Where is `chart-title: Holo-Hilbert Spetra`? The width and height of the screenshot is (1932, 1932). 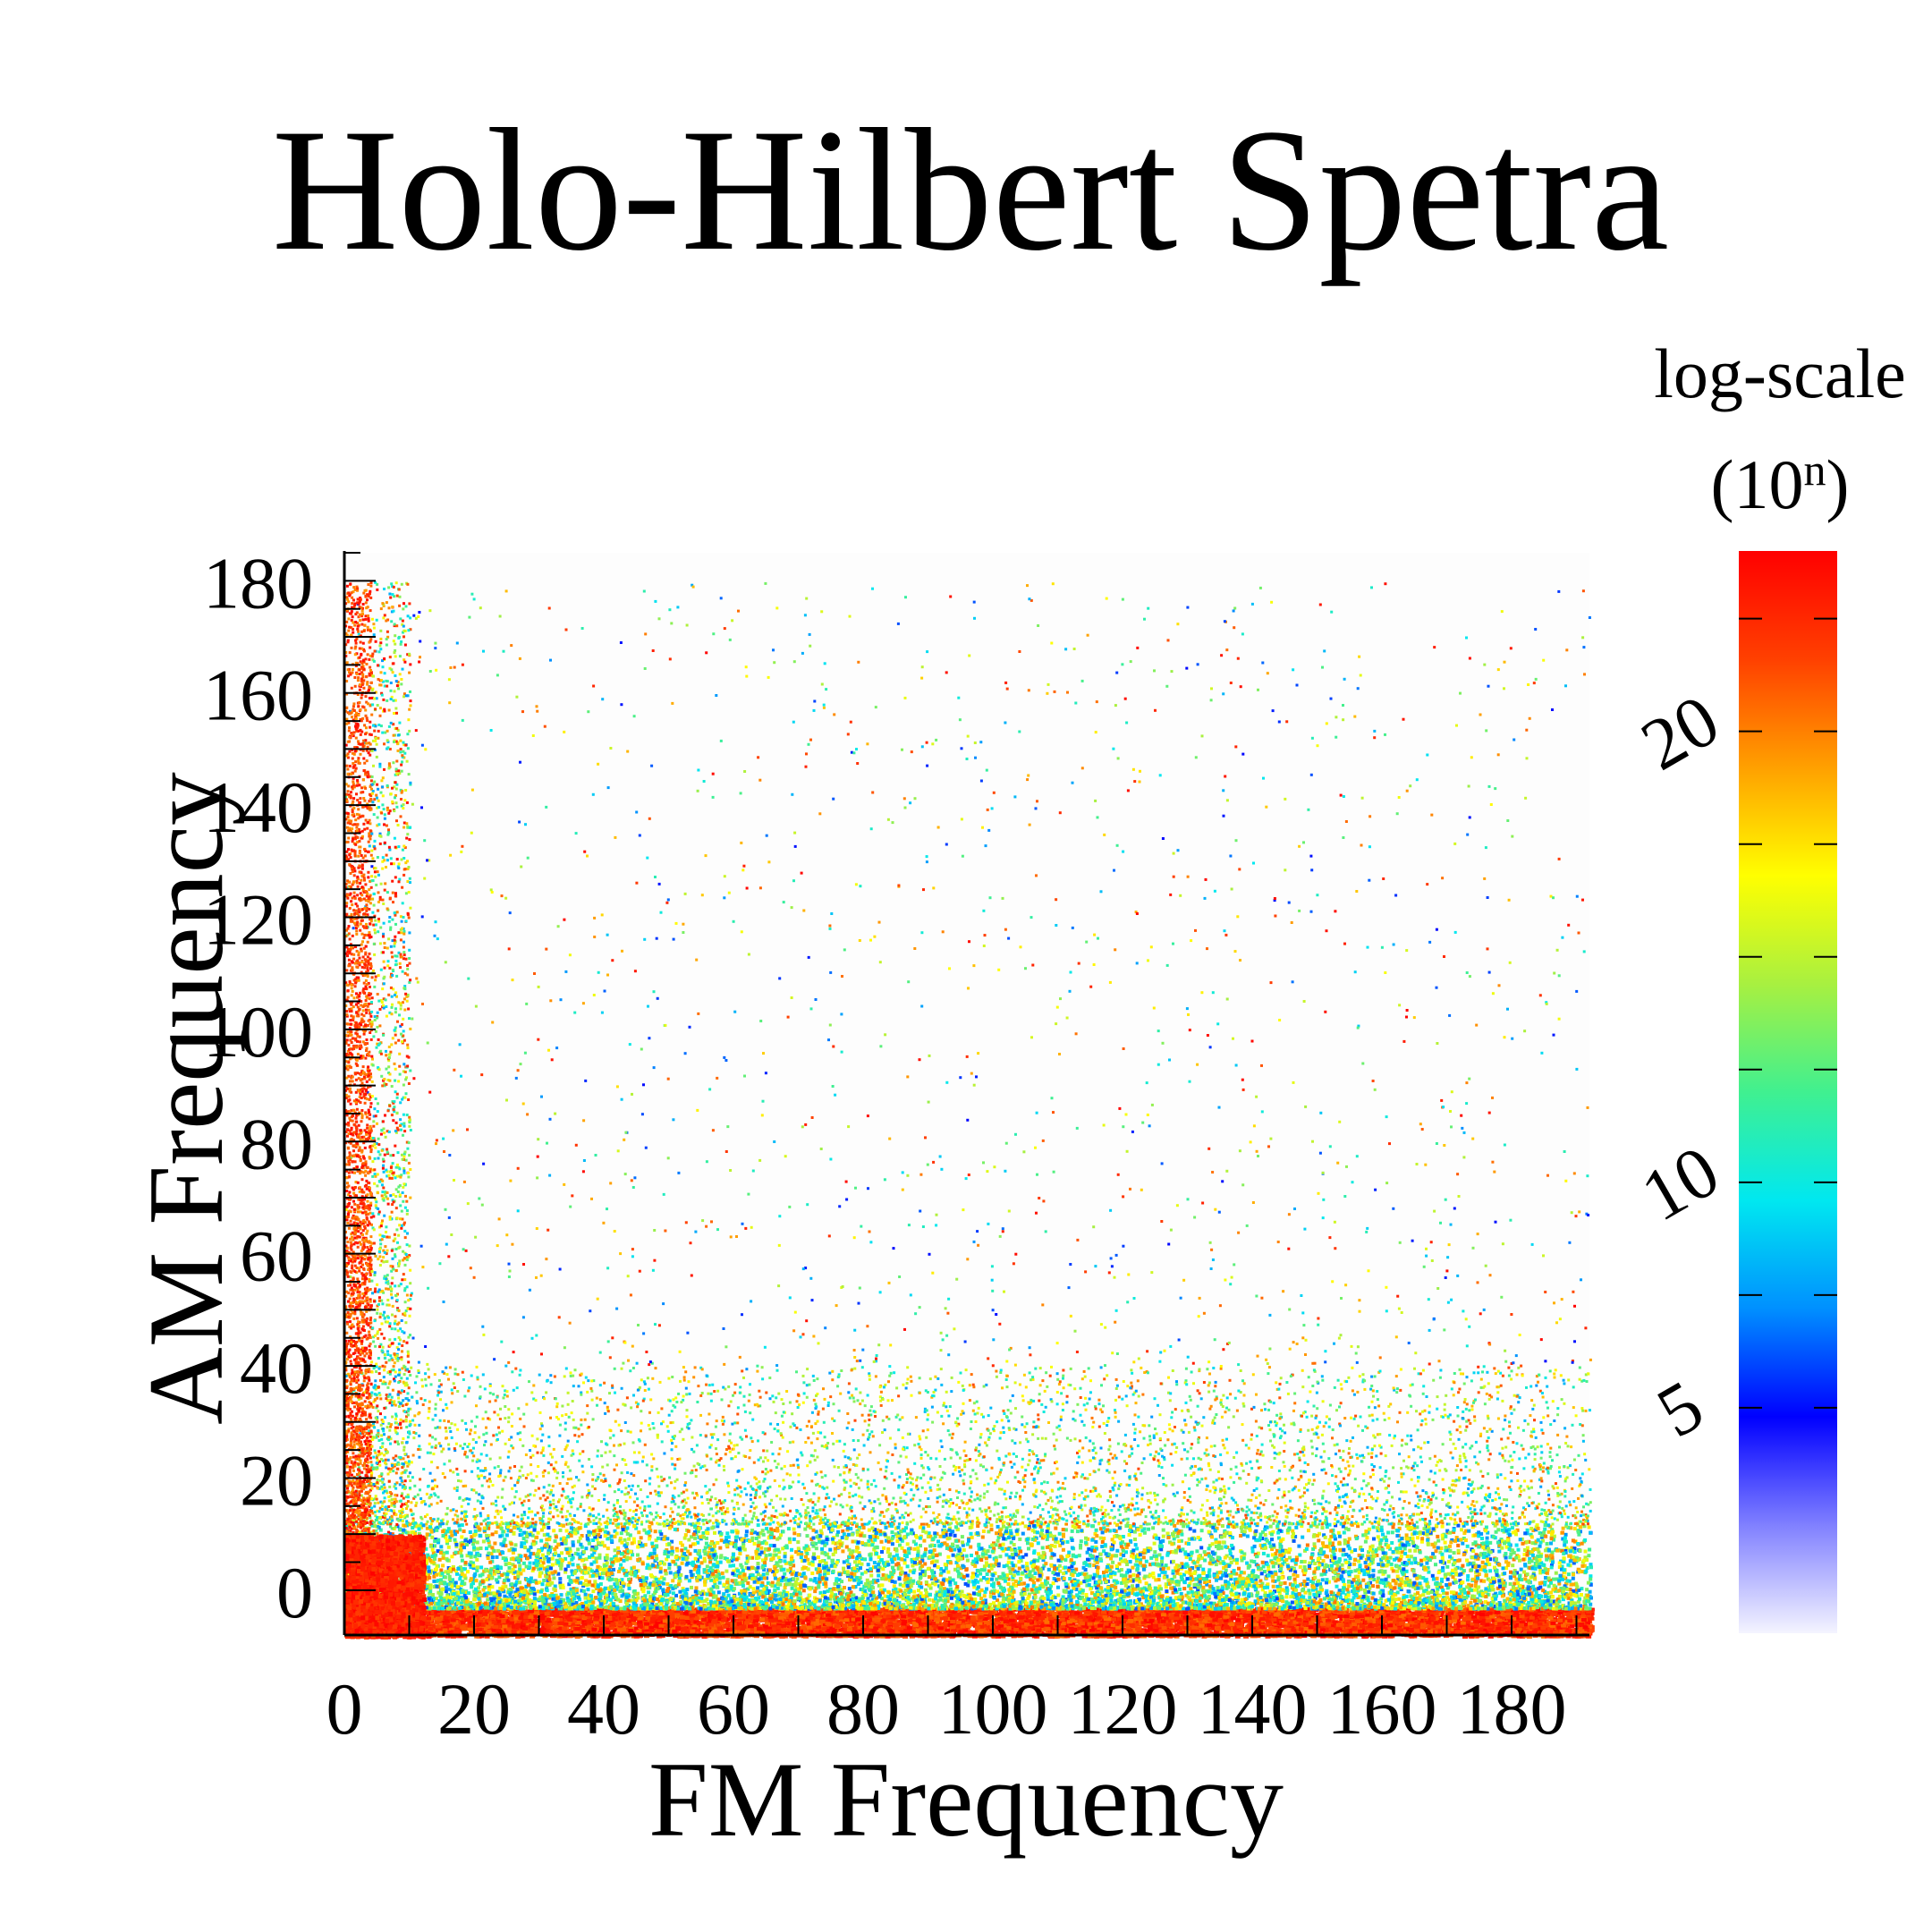 chart-title: Holo-Hilbert Spetra is located at coordinates (970, 190).